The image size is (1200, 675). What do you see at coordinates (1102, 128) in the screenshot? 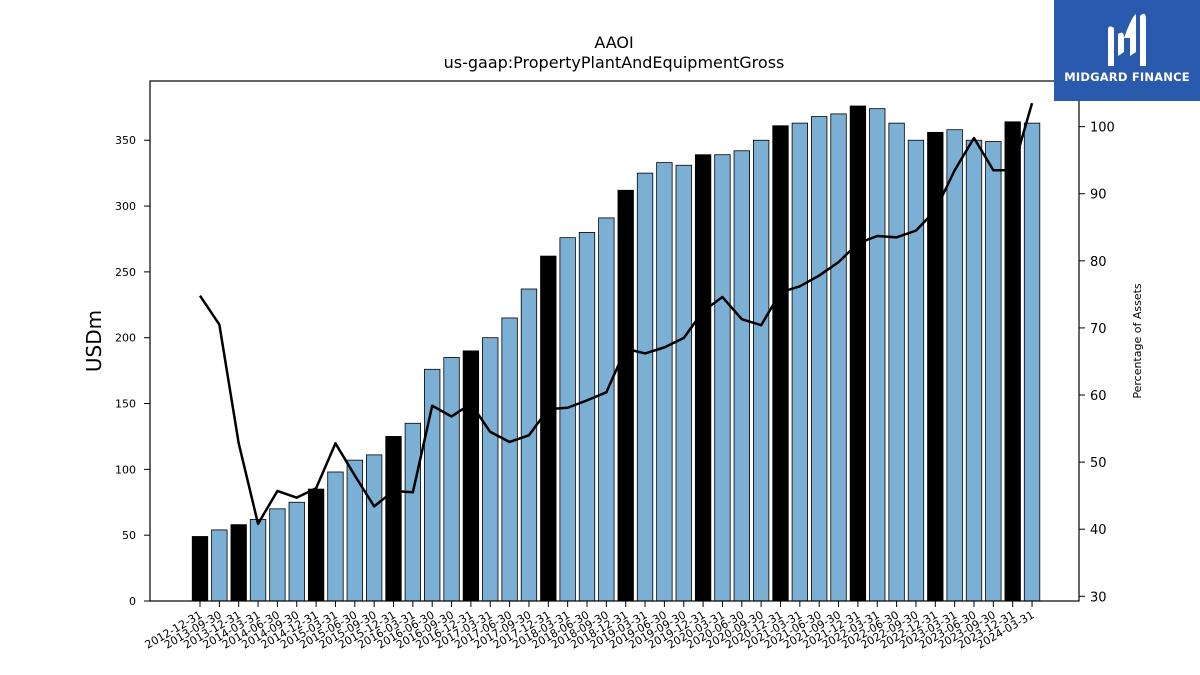
I see `y2-tick-label: 100` at bounding box center [1102, 128].